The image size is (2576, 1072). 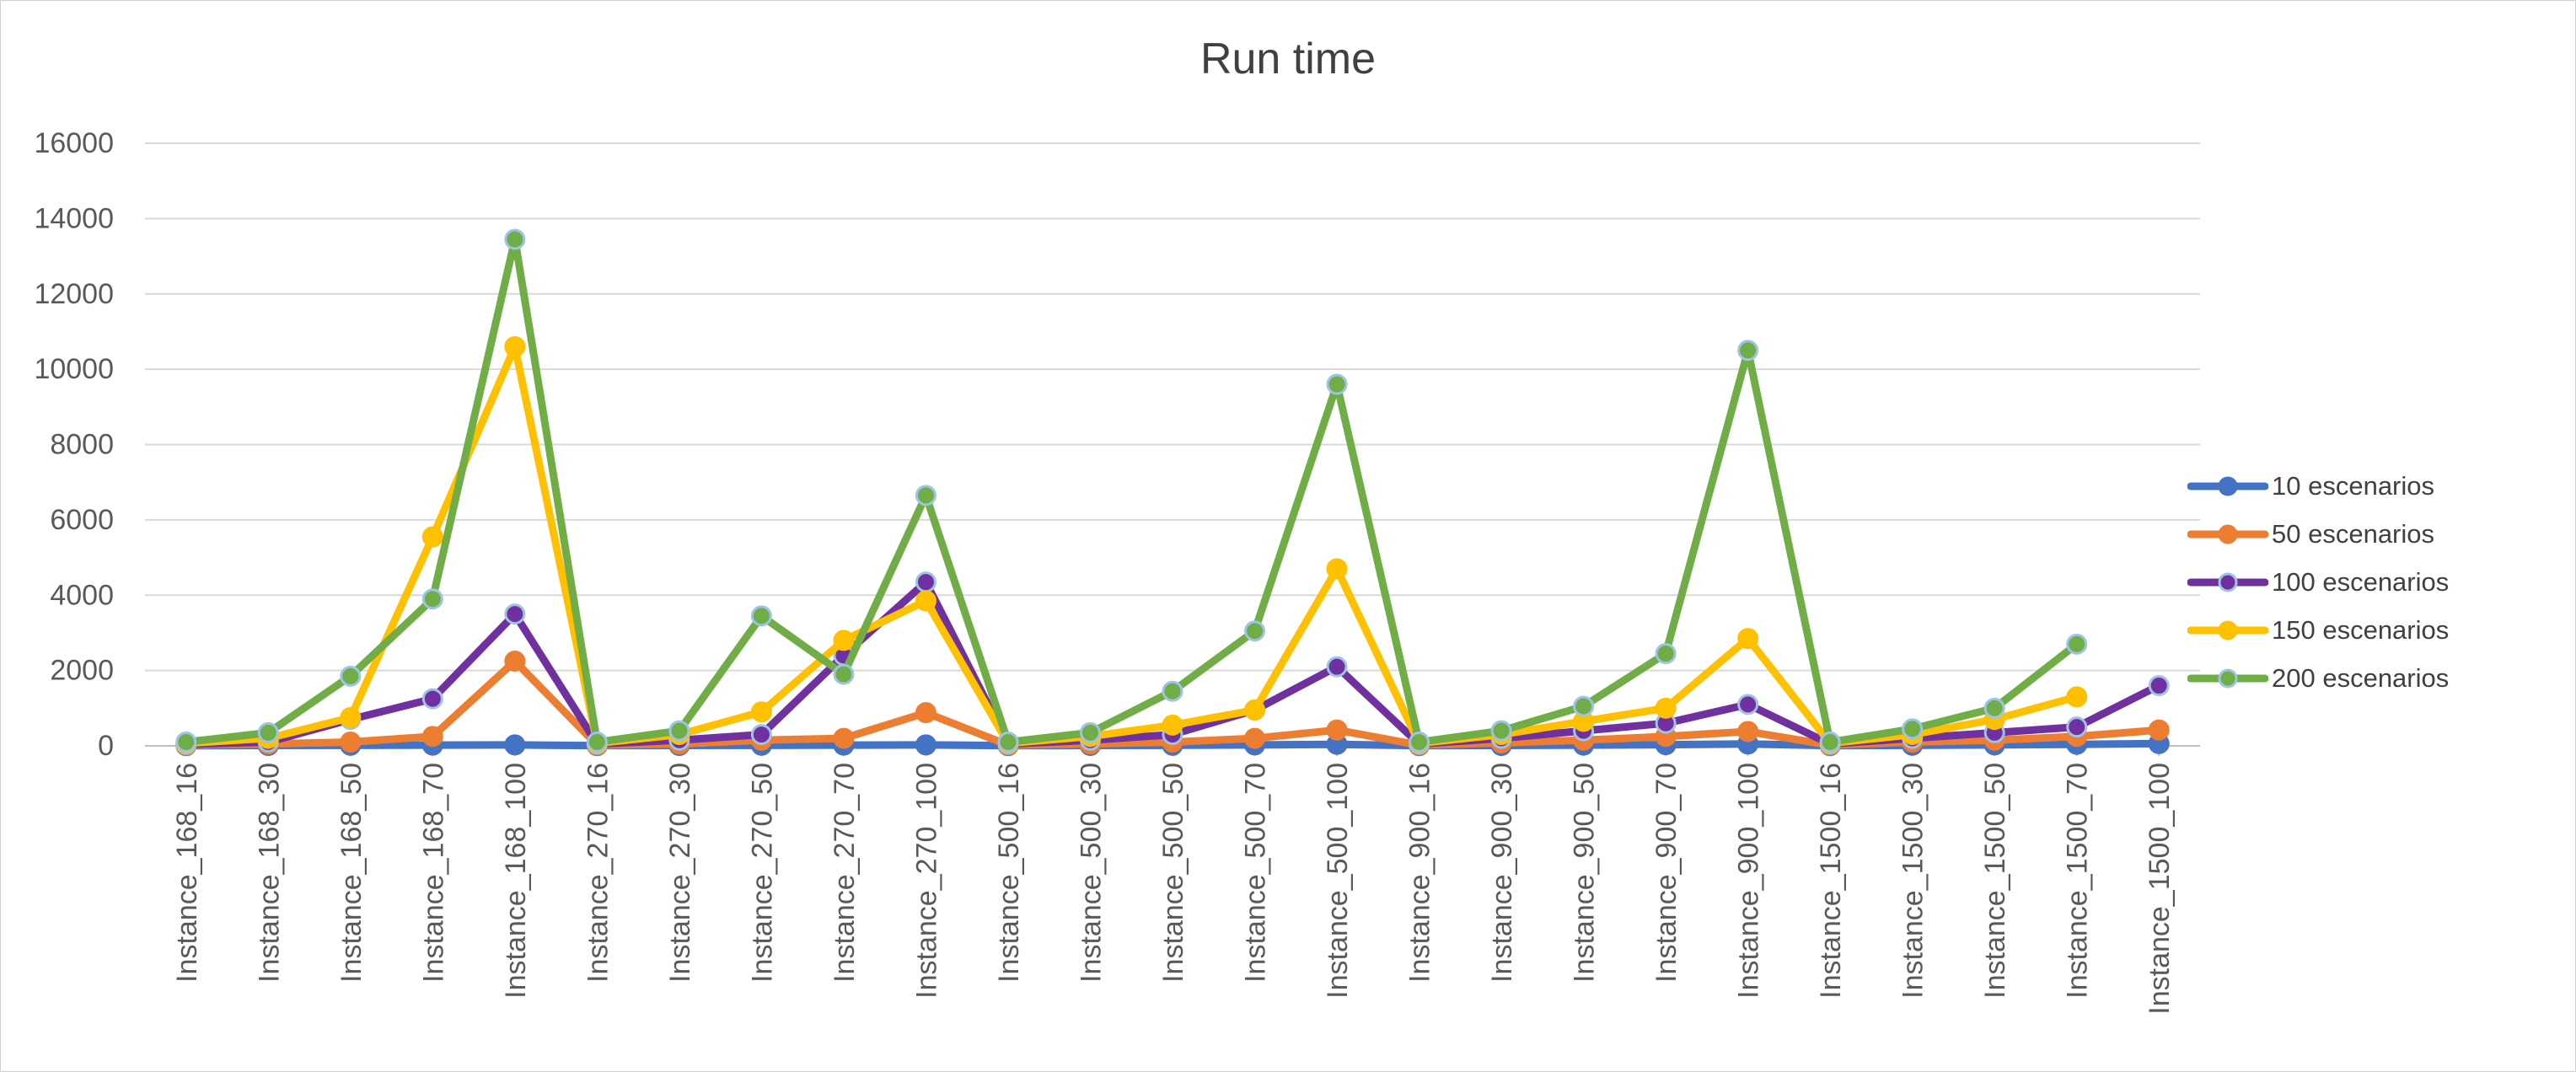 I want to click on x-tick-label: Instance_270_70, so click(x=845, y=873).